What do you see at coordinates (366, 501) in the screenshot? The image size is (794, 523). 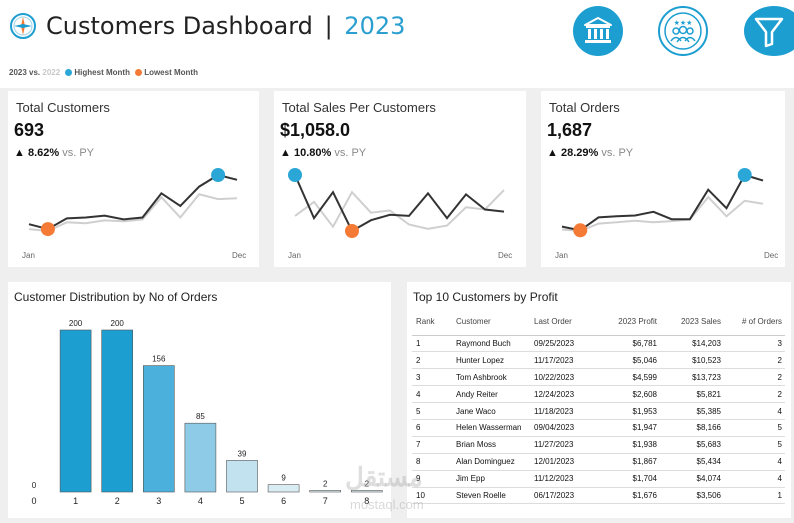 I see `x-tick-label: 8` at bounding box center [366, 501].